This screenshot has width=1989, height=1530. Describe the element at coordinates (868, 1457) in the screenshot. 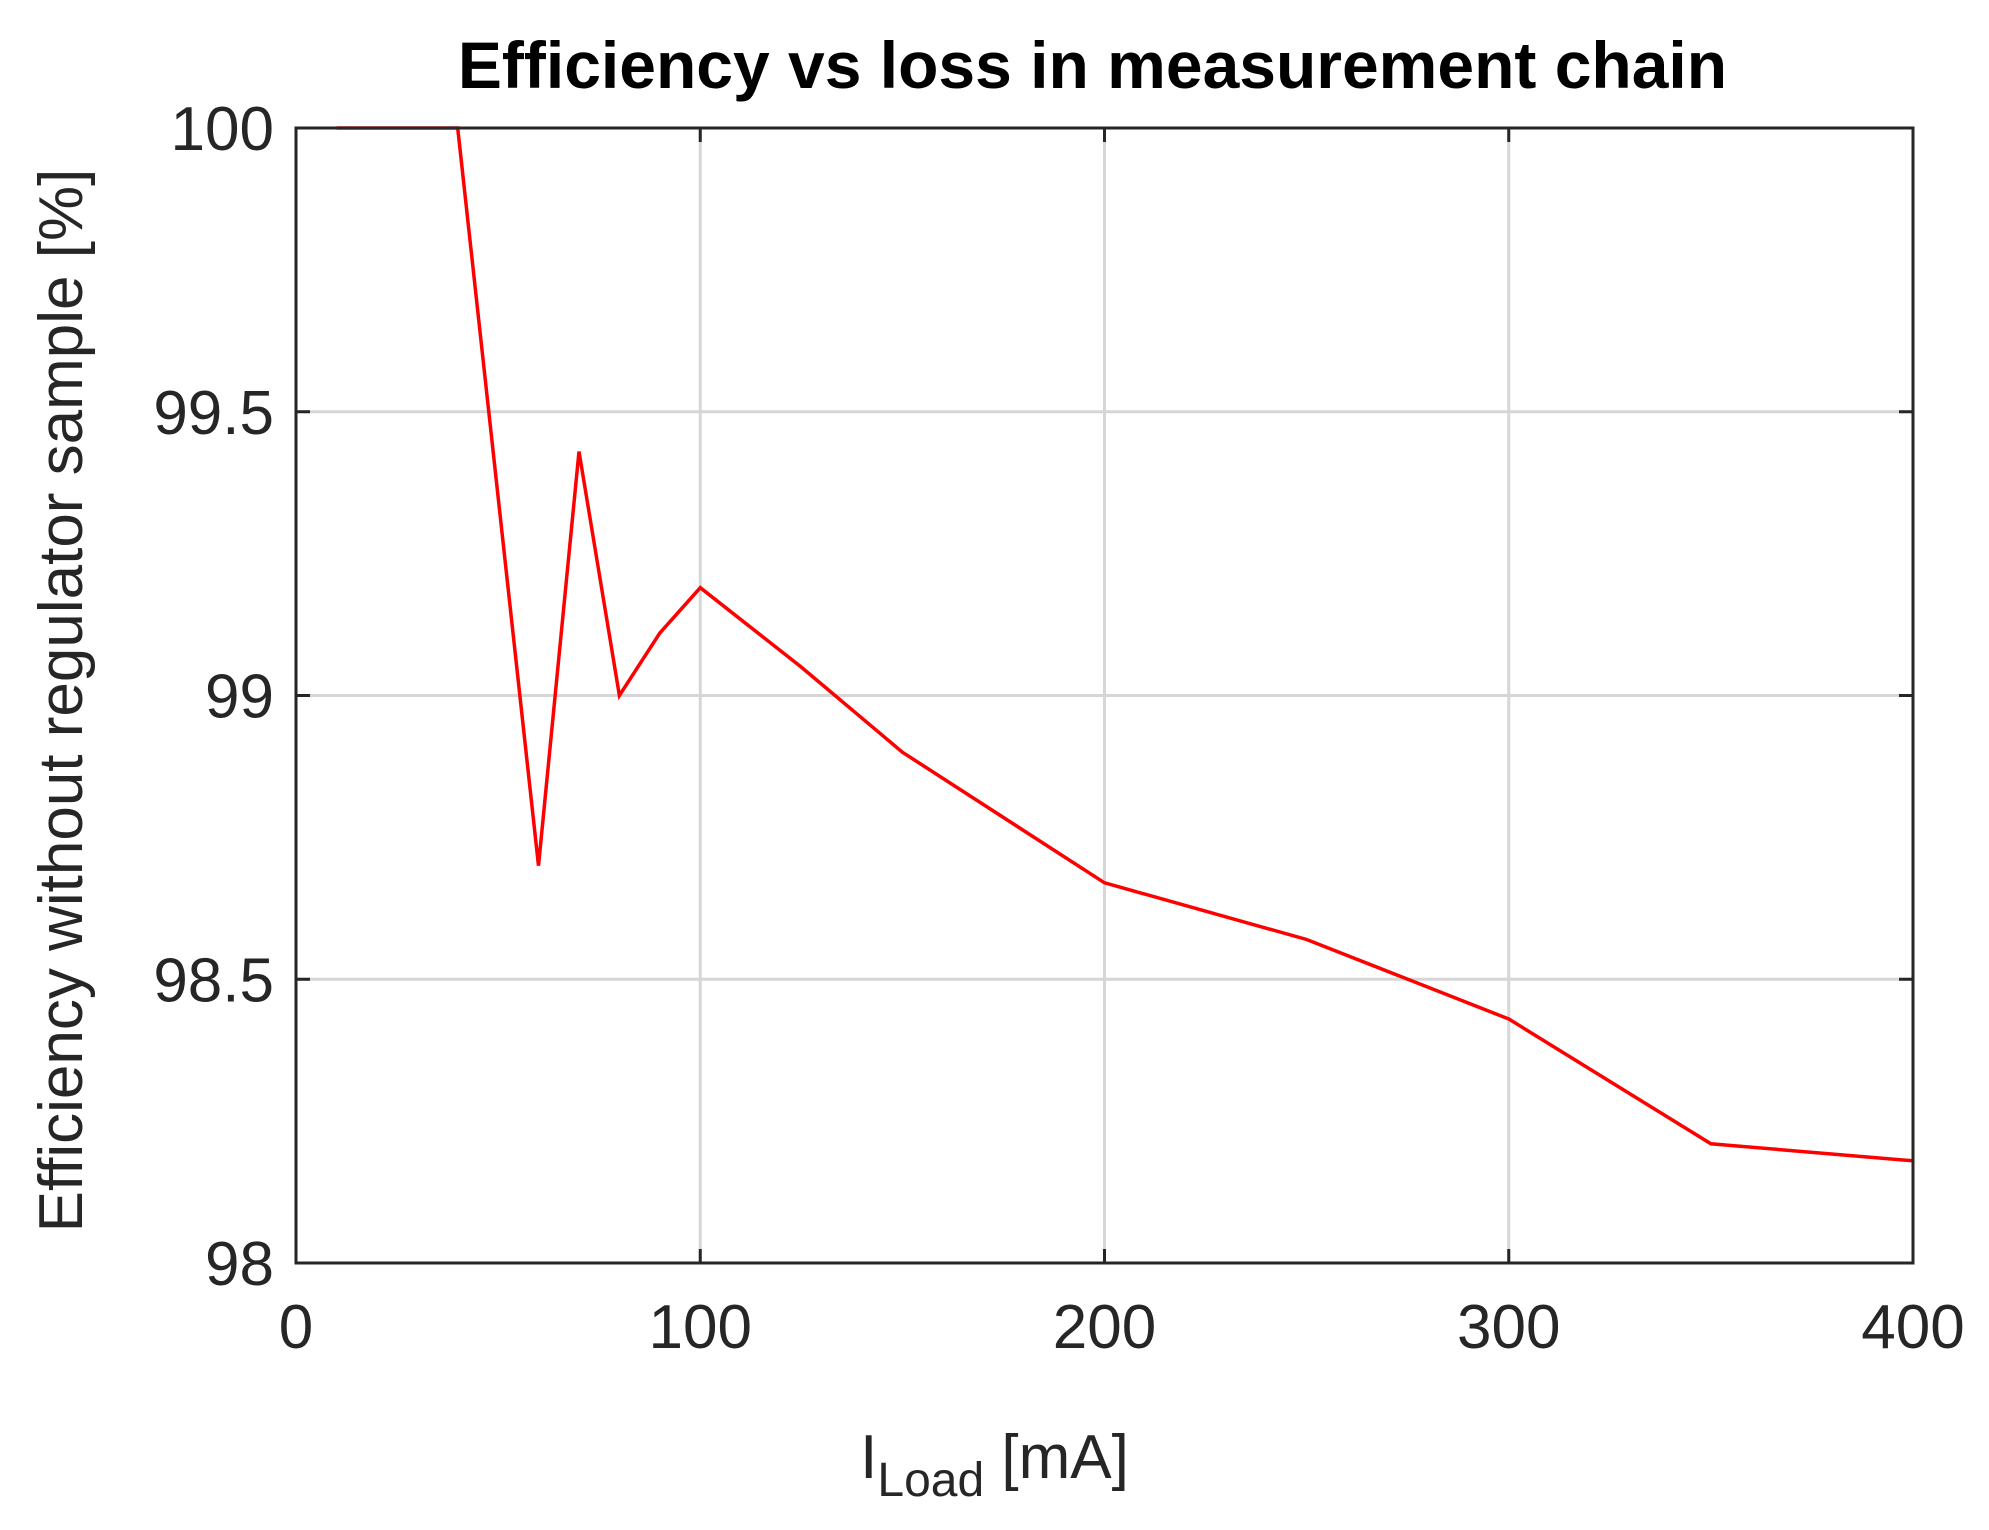

I see `x-axis-label-main: I` at that location.